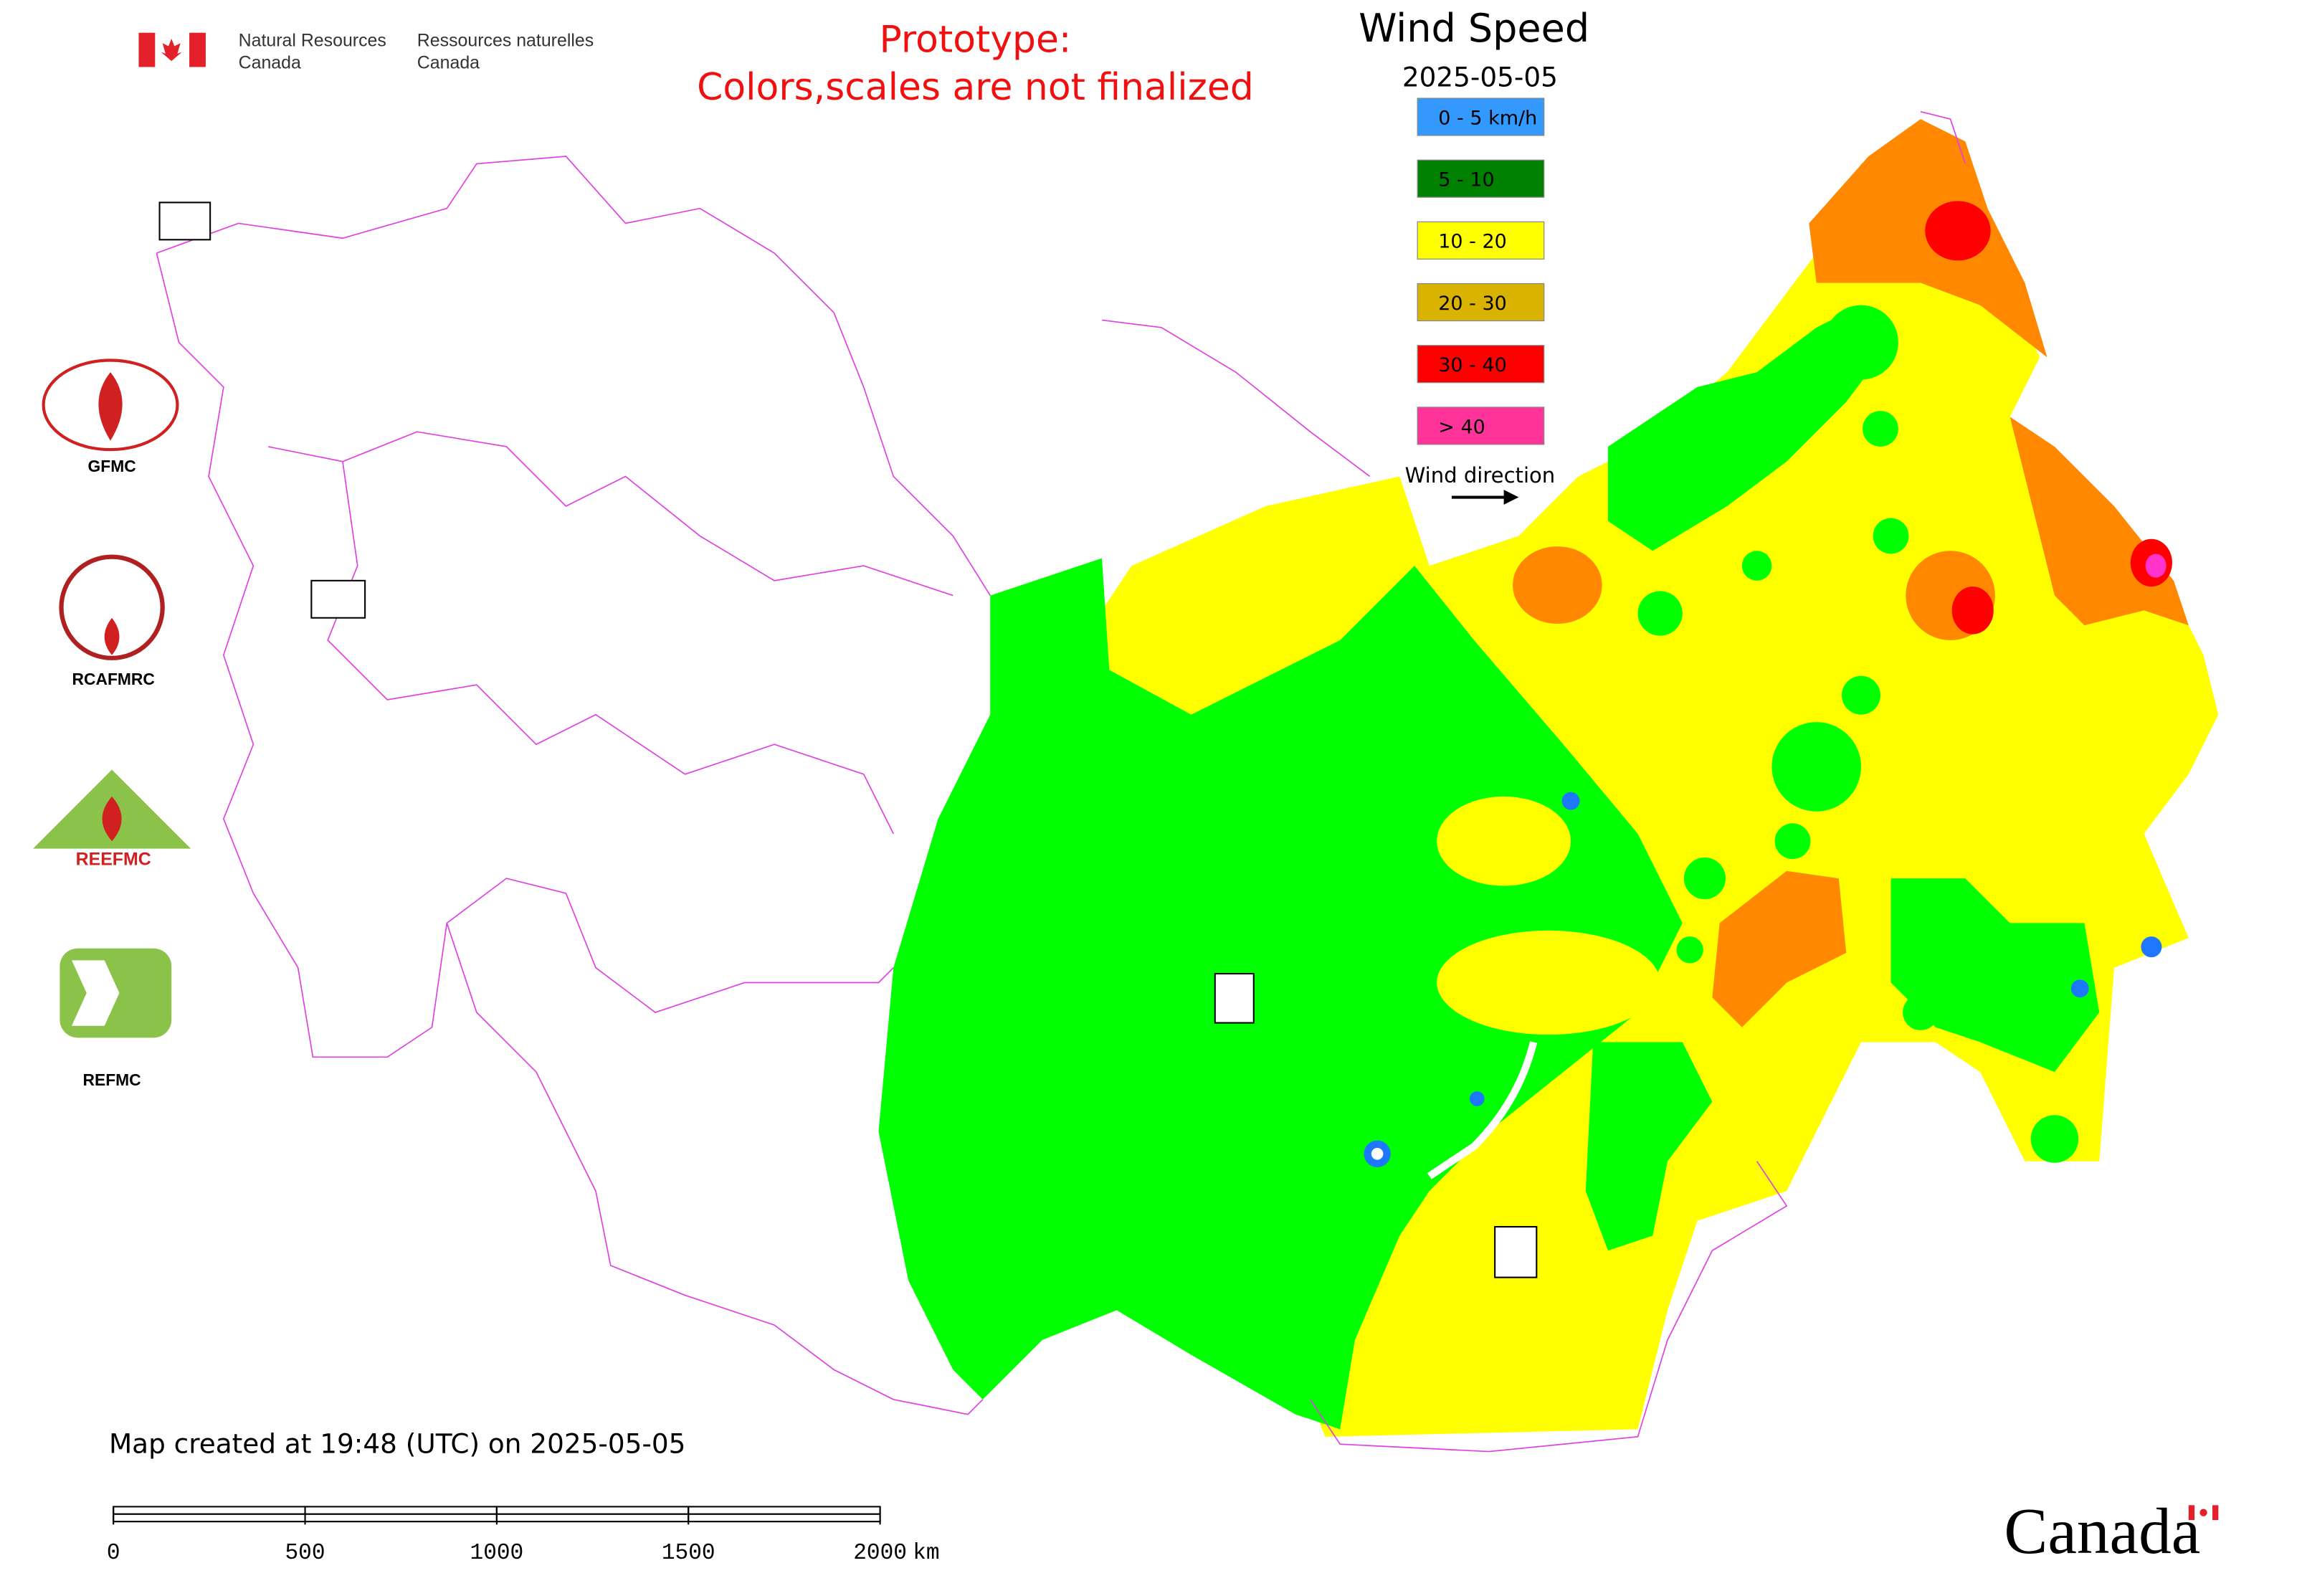 This screenshot has height=1596, width=2302. Describe the element at coordinates (1462, 427) in the screenshot. I see `legend-label: > 40` at that location.